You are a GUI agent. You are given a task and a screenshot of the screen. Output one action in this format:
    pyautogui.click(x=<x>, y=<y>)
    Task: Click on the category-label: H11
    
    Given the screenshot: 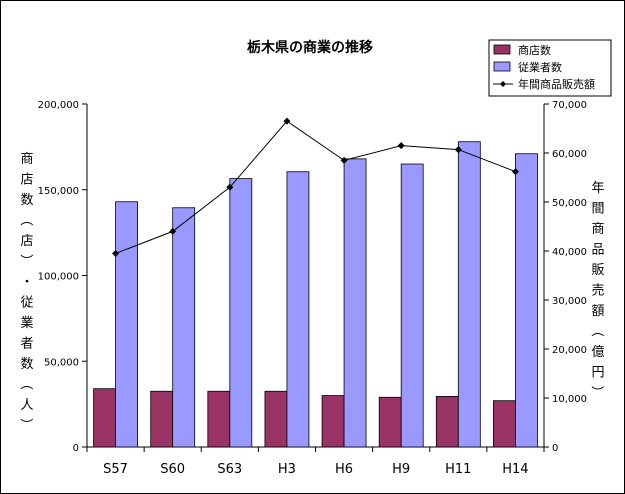 What is the action you would take?
    pyautogui.click(x=458, y=469)
    